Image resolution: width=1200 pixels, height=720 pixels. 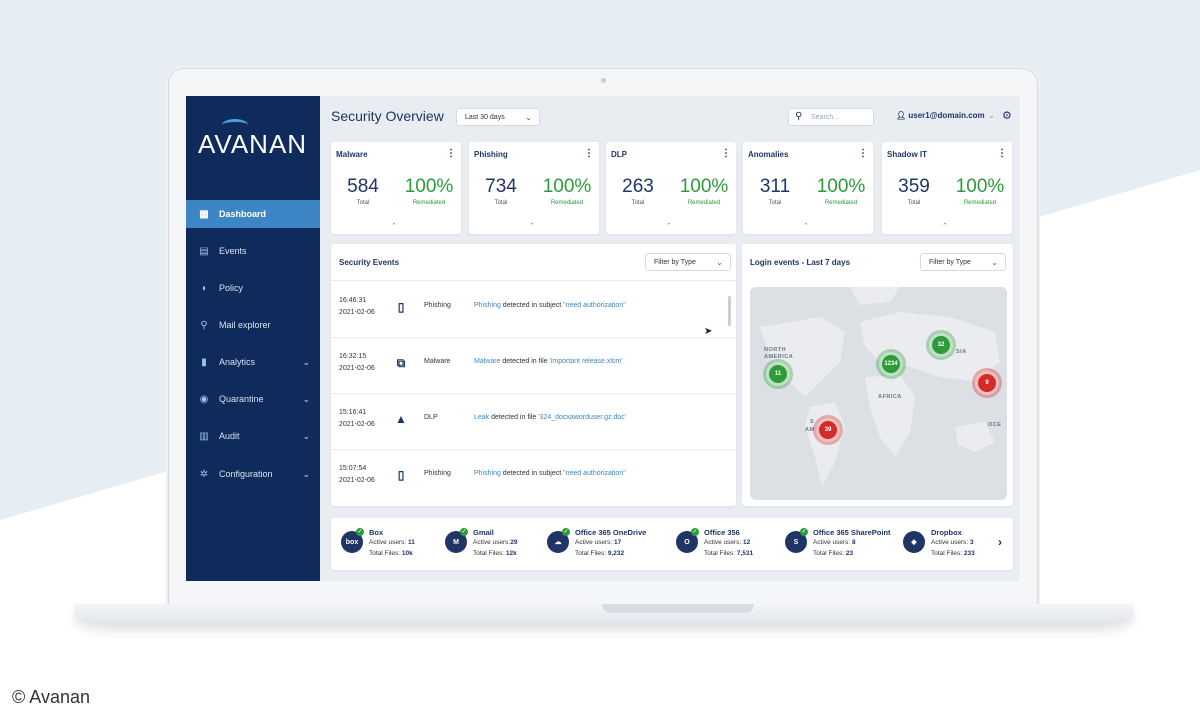 What do you see at coordinates (456, 542) in the screenshot?
I see `gmail-icon: M` at bounding box center [456, 542].